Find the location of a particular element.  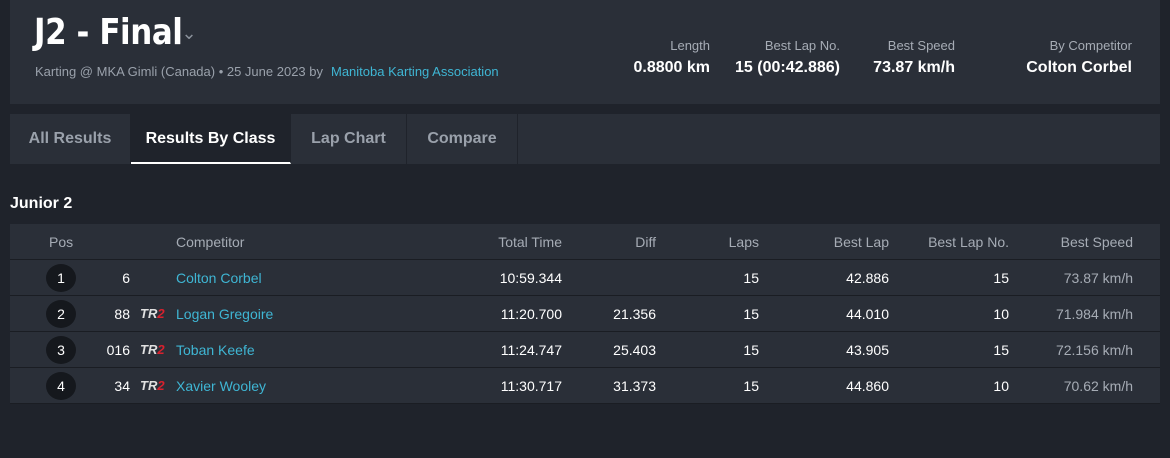

organizer-link: Manitoba Karting Association is located at coordinates (415, 71).